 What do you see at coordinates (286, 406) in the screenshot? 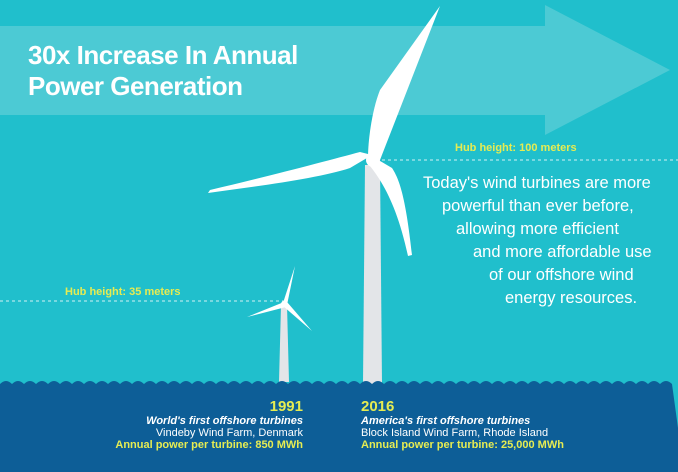
I see `year: 1991` at bounding box center [286, 406].